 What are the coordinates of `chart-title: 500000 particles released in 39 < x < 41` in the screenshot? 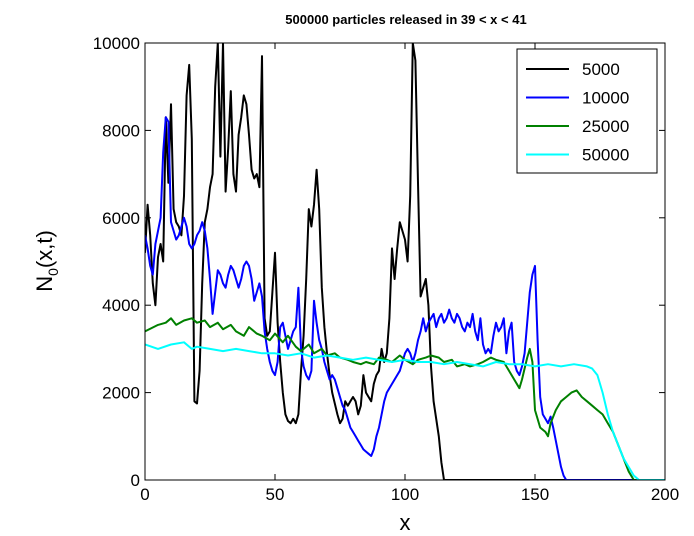 It's located at (405, 19).